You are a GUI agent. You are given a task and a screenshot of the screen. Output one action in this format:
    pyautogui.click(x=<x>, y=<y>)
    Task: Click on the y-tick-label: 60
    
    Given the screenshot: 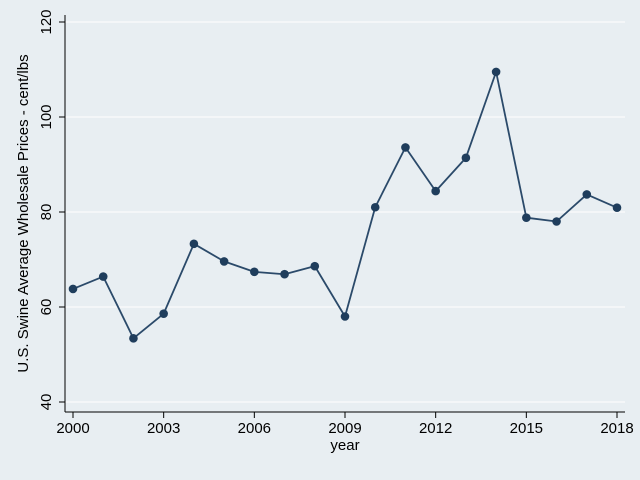 What is the action you would take?
    pyautogui.click(x=46, y=307)
    